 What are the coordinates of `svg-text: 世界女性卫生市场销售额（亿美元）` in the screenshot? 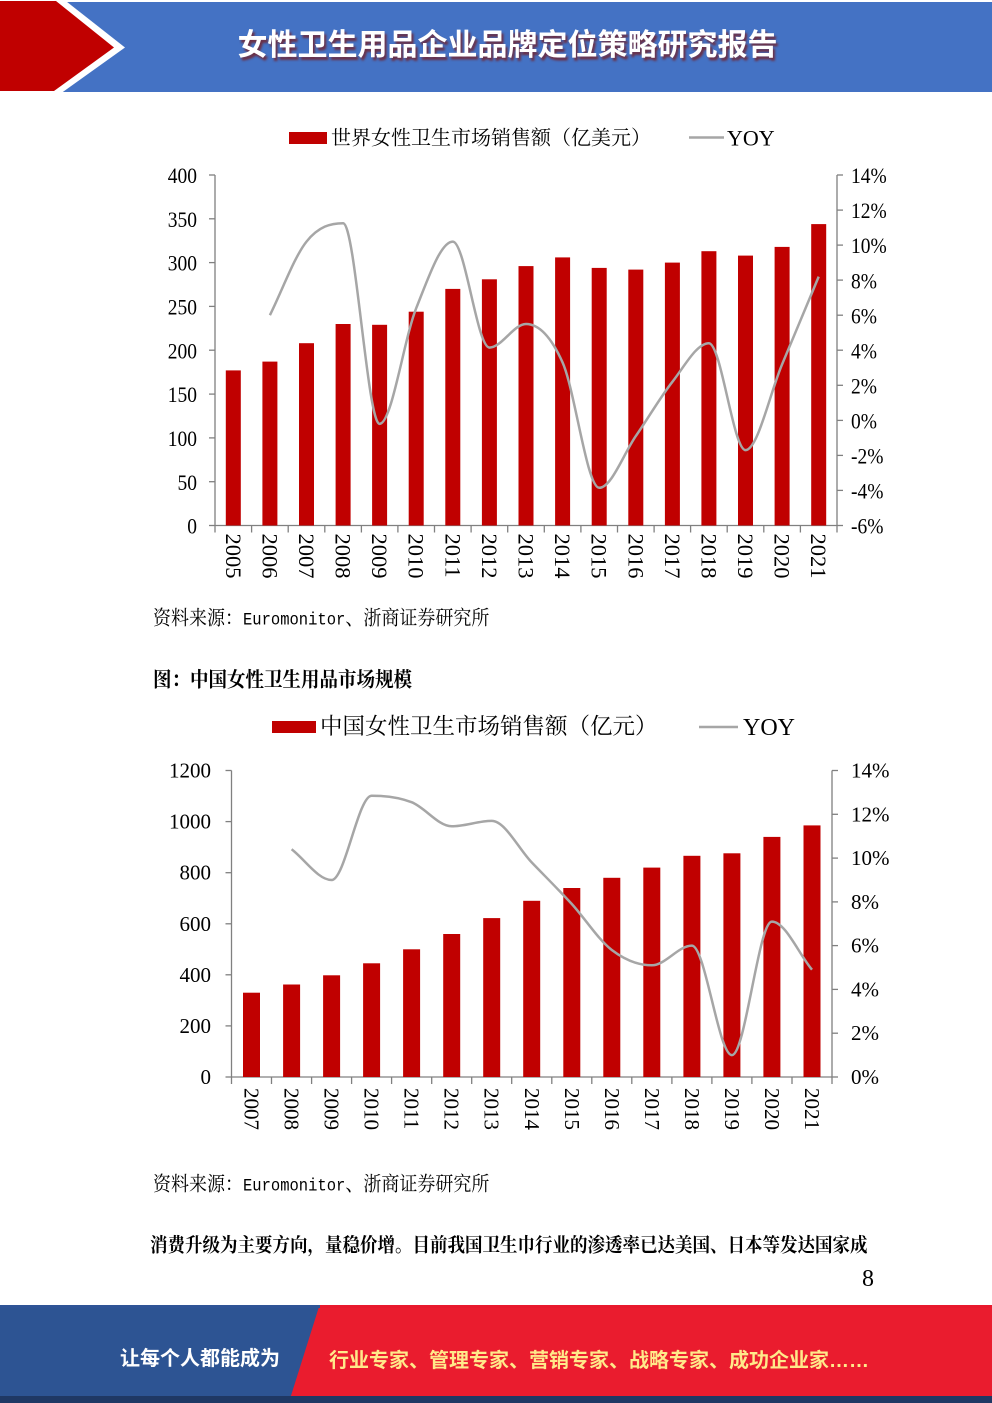 It's located at (491, 138).